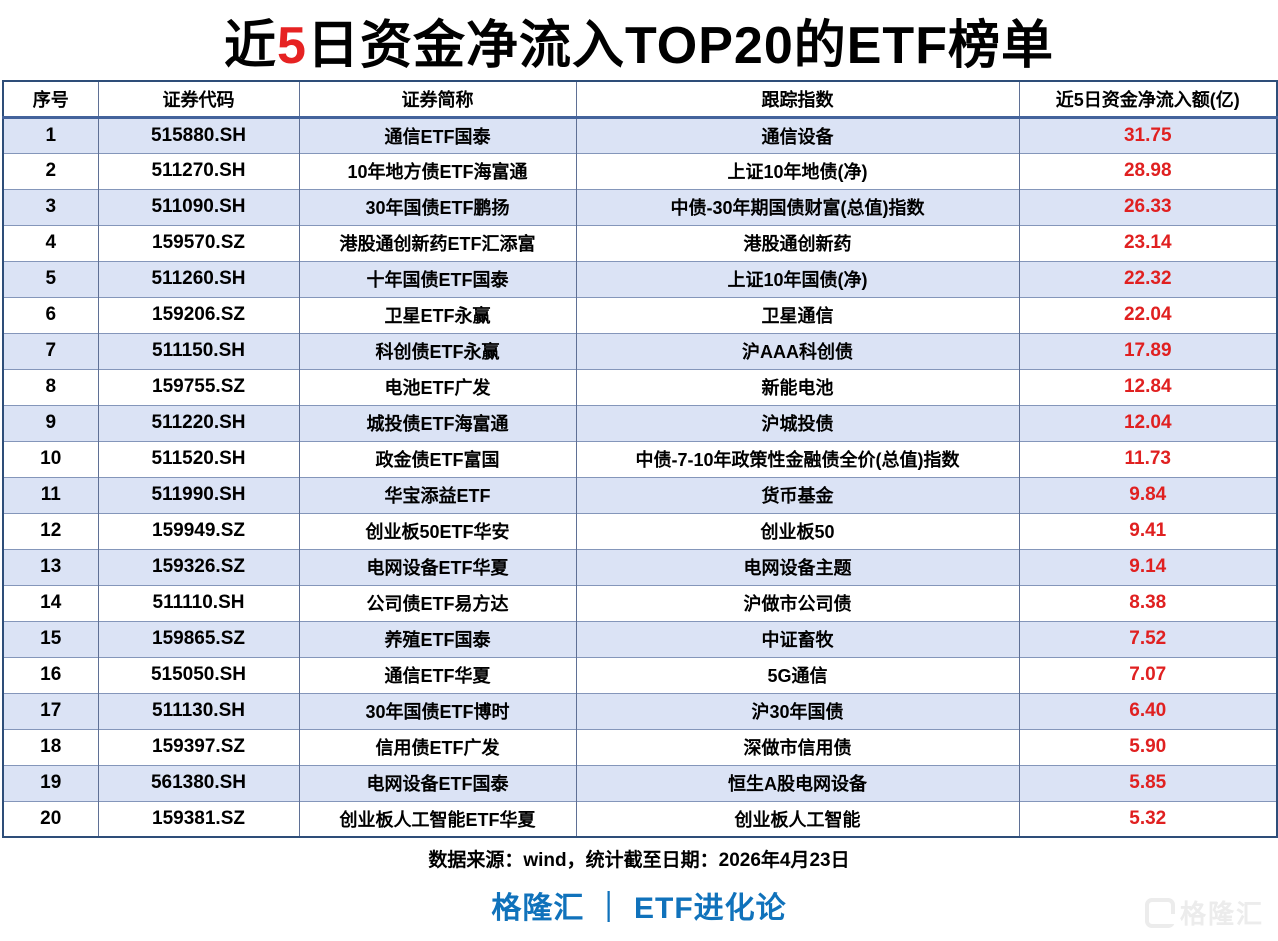 This screenshot has width=1278, height=941. I want to click on watermark-logo: 格隆汇, so click(1204, 912).